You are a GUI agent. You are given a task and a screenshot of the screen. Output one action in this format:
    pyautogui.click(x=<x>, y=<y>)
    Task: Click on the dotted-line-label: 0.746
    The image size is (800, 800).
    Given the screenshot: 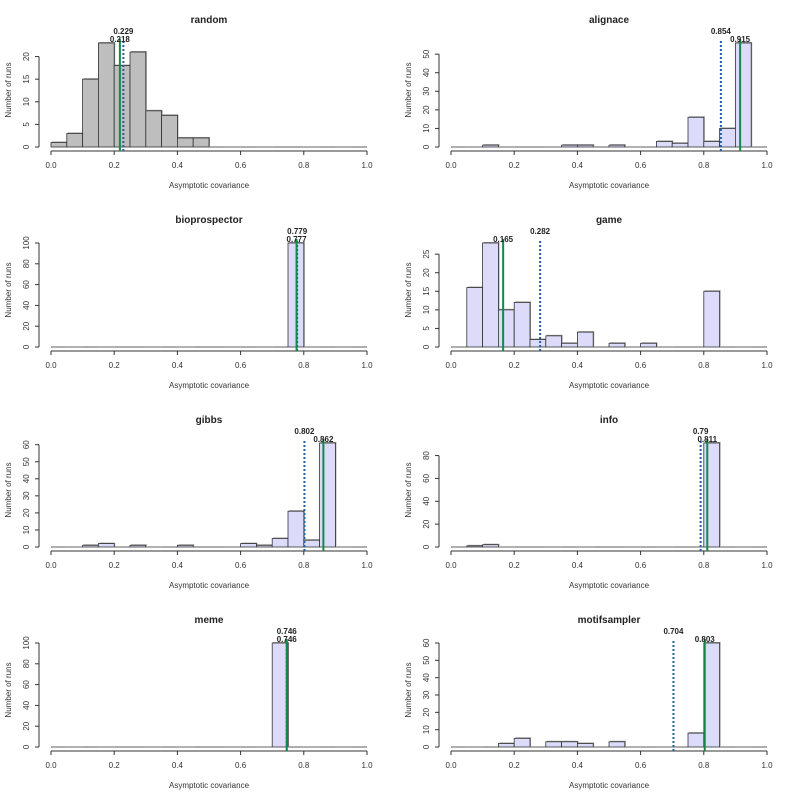 What is the action you would take?
    pyautogui.click(x=287, y=631)
    